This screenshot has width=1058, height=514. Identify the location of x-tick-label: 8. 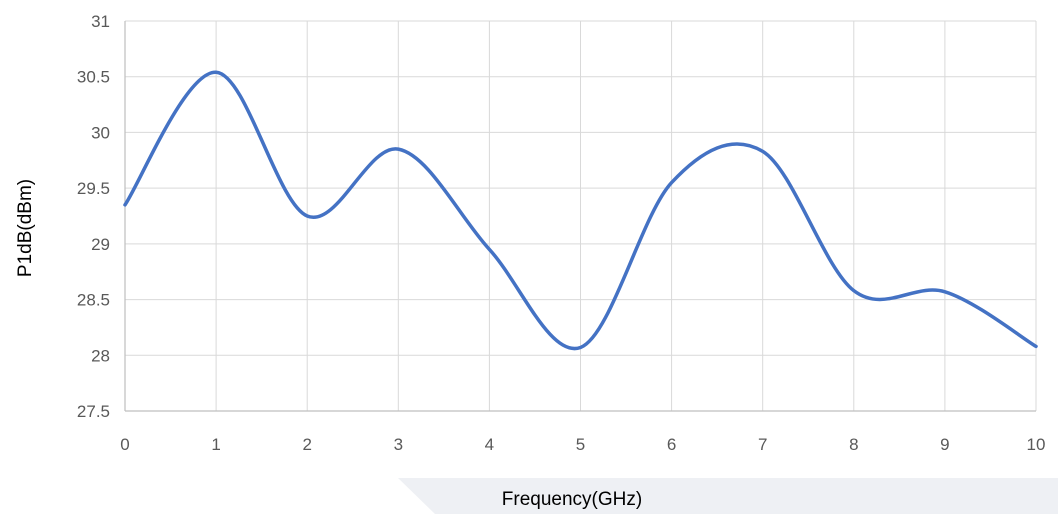
(853, 444).